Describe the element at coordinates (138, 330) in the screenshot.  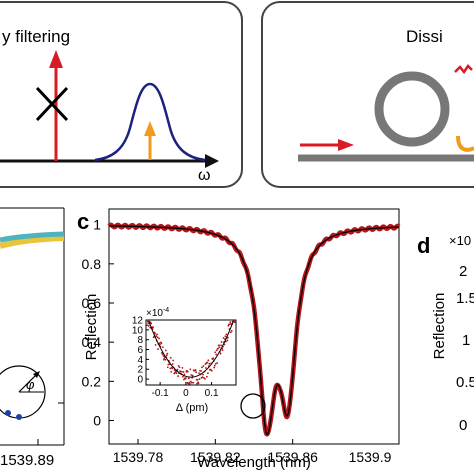
I see `inset-y-tick-label: 10` at that location.